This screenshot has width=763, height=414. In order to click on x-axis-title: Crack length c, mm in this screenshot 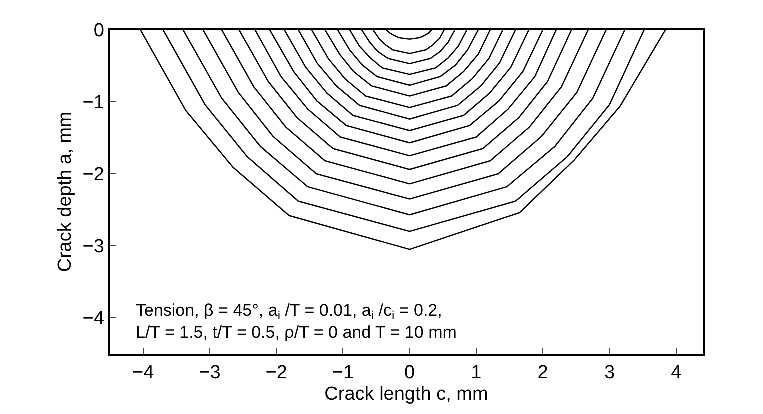, I will do `click(406, 394)`.